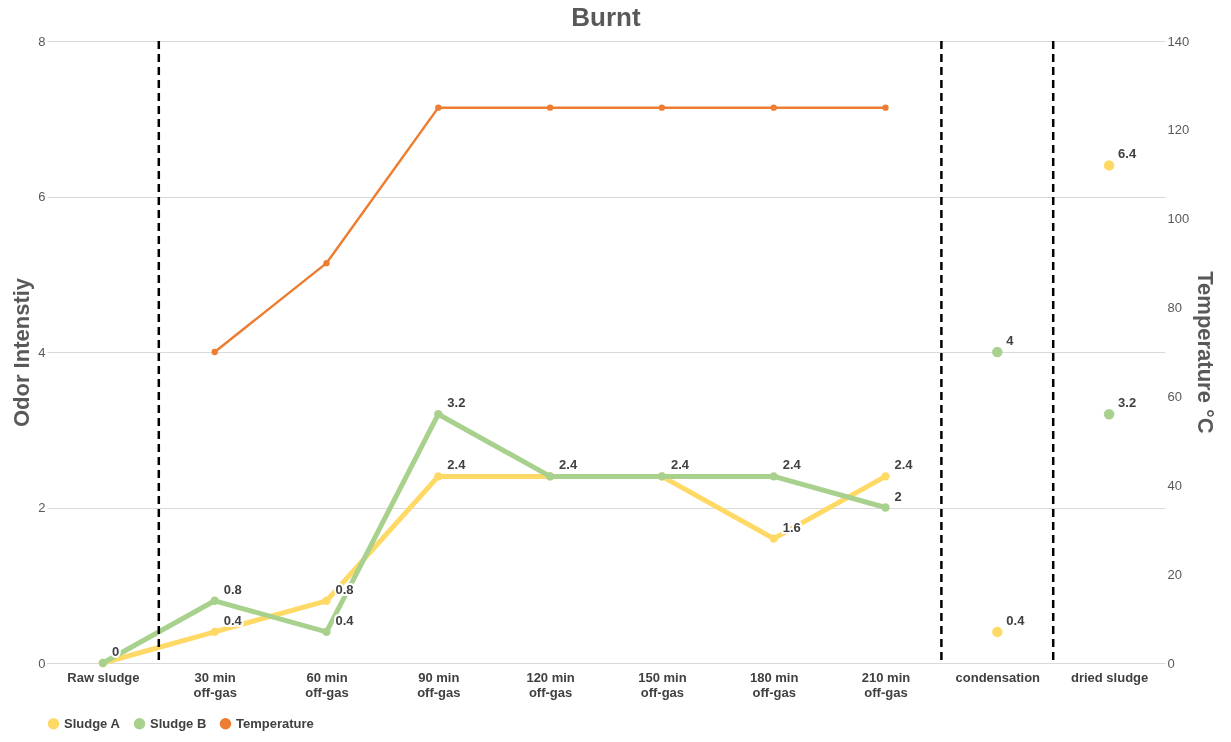 Image resolution: width=1231 pixels, height=742 pixels. What do you see at coordinates (42, 196) in the screenshot?
I see `y-tick-label: 6` at bounding box center [42, 196].